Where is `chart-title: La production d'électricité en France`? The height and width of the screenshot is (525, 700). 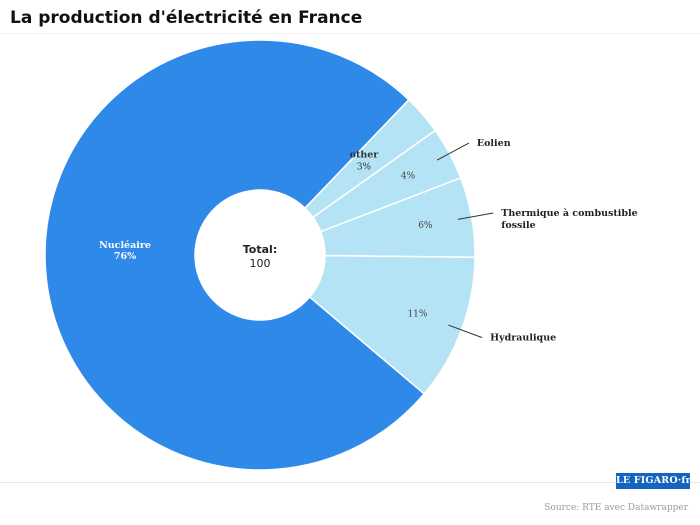
chart-title: La production d'électricité en France is located at coordinates (186, 18).